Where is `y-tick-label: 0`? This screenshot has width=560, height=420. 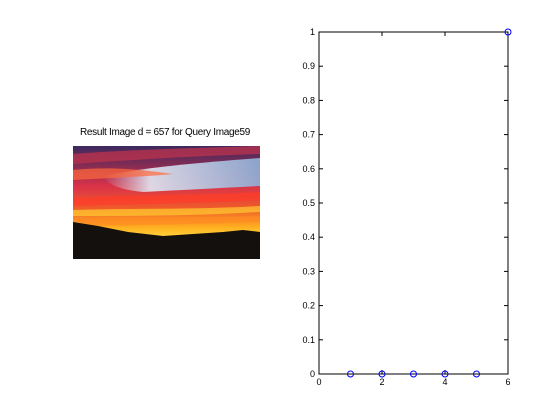
y-tick-label: 0 is located at coordinates (312, 374).